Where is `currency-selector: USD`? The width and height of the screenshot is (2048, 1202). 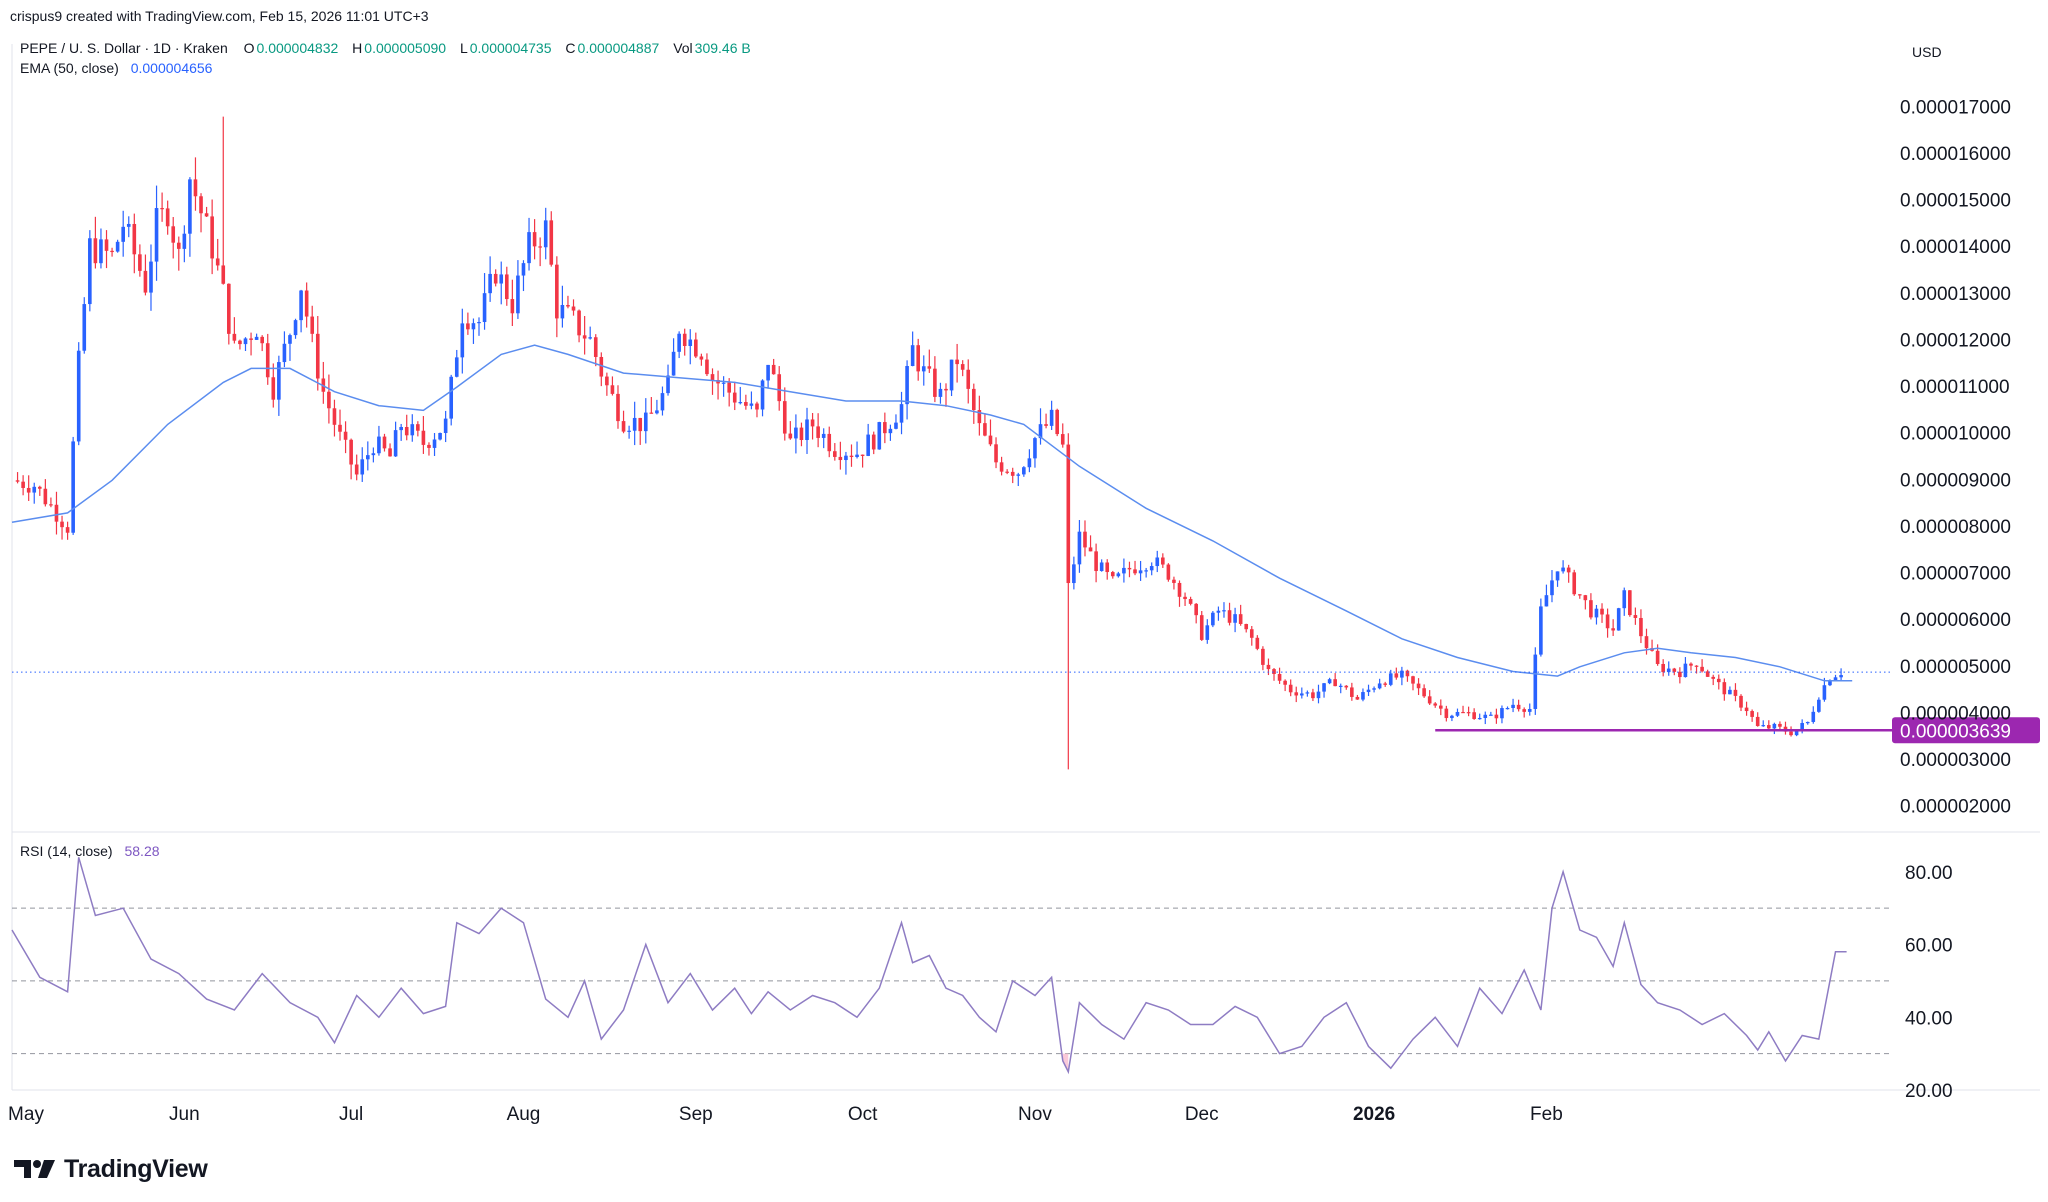 currency-selector: USD is located at coordinates (1972, 52).